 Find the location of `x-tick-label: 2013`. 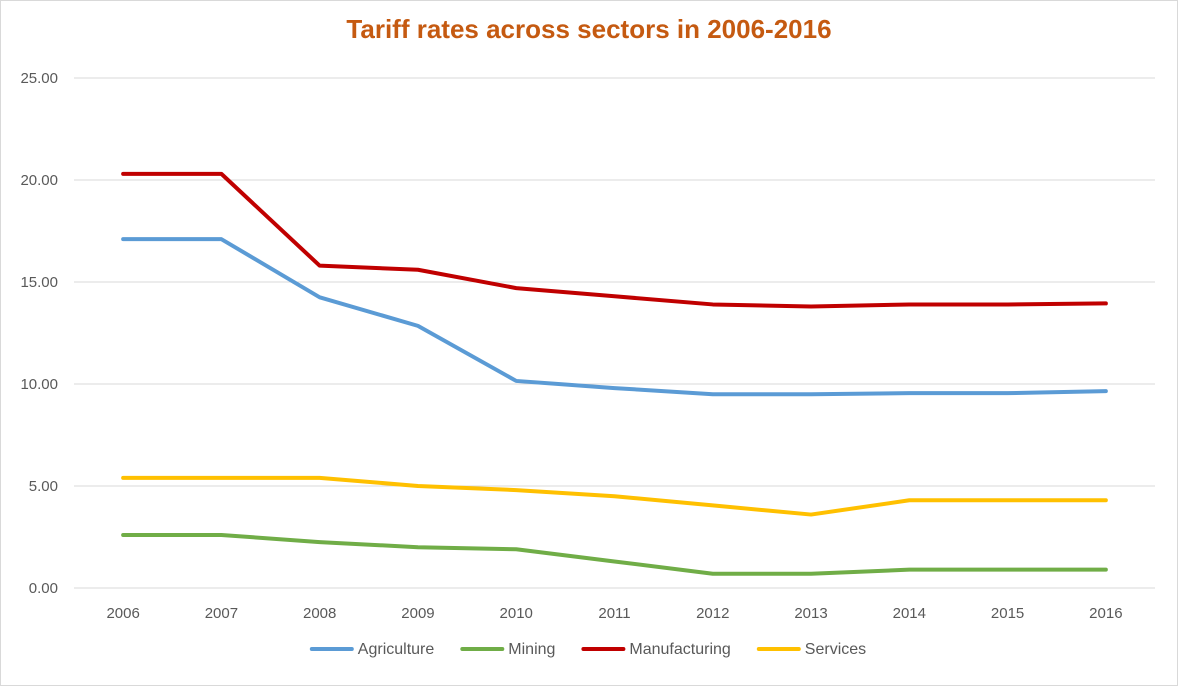

x-tick-label: 2013 is located at coordinates (810, 613).